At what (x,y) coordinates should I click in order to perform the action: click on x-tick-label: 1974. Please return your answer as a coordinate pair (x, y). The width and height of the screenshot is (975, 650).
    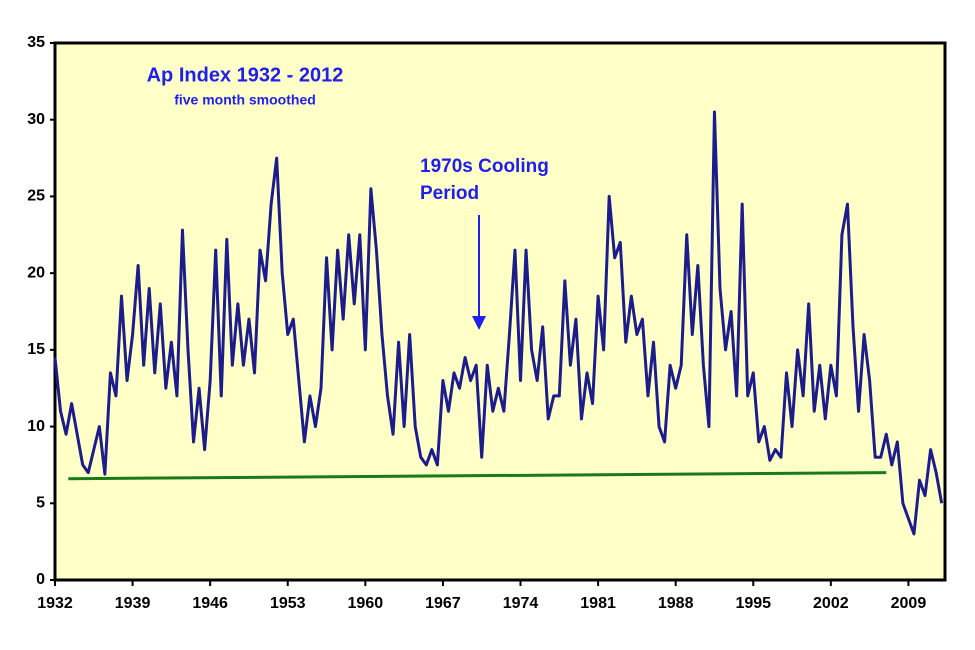
    Looking at the image, I should click on (521, 603).